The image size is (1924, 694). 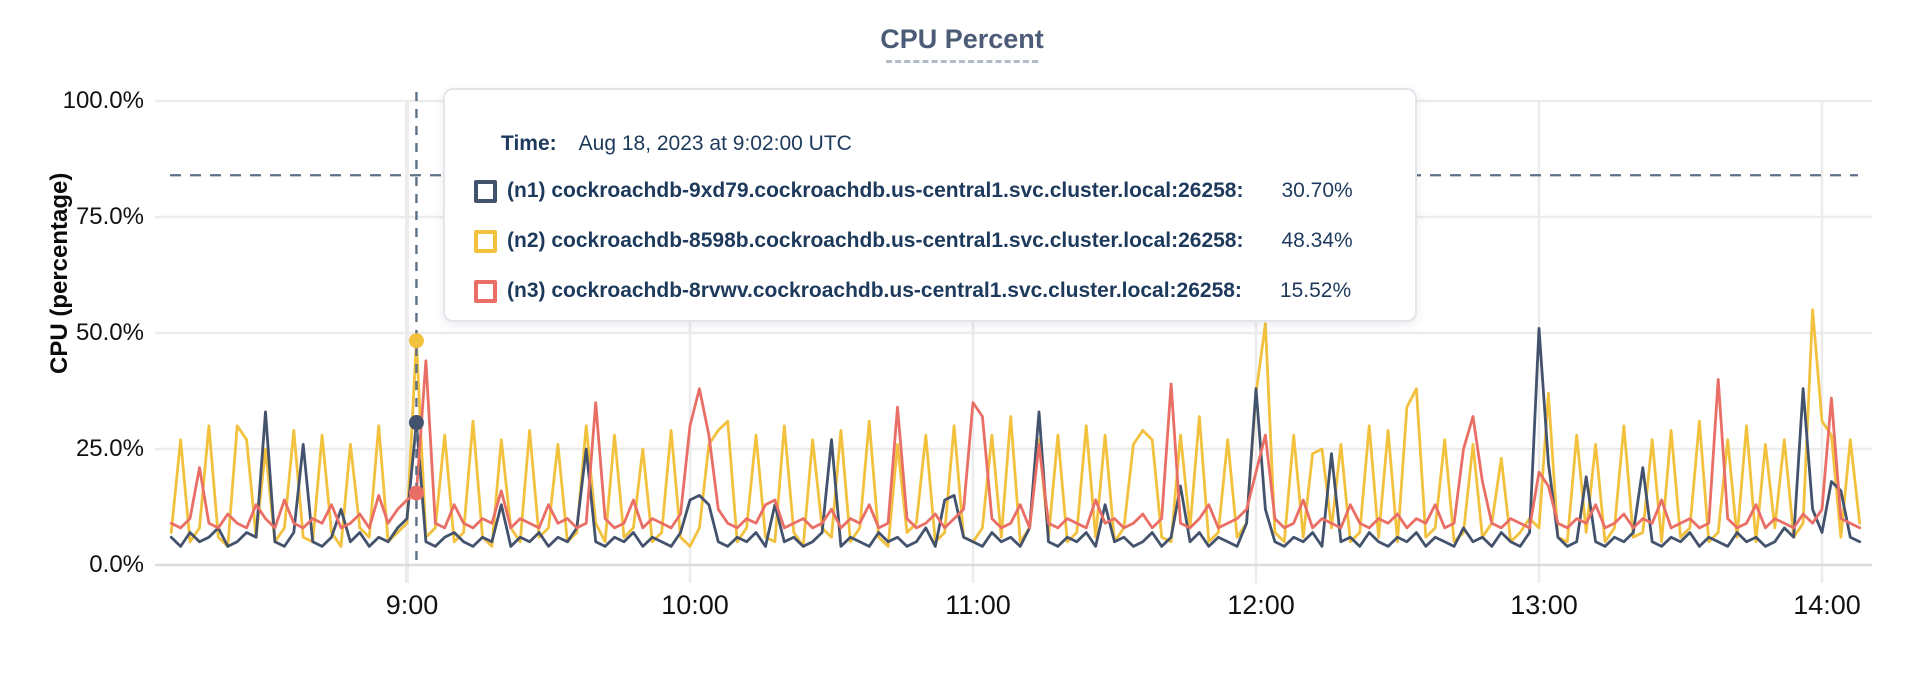 What do you see at coordinates (1315, 290) in the screenshot?
I see `tooltip-row-value: 15.52%` at bounding box center [1315, 290].